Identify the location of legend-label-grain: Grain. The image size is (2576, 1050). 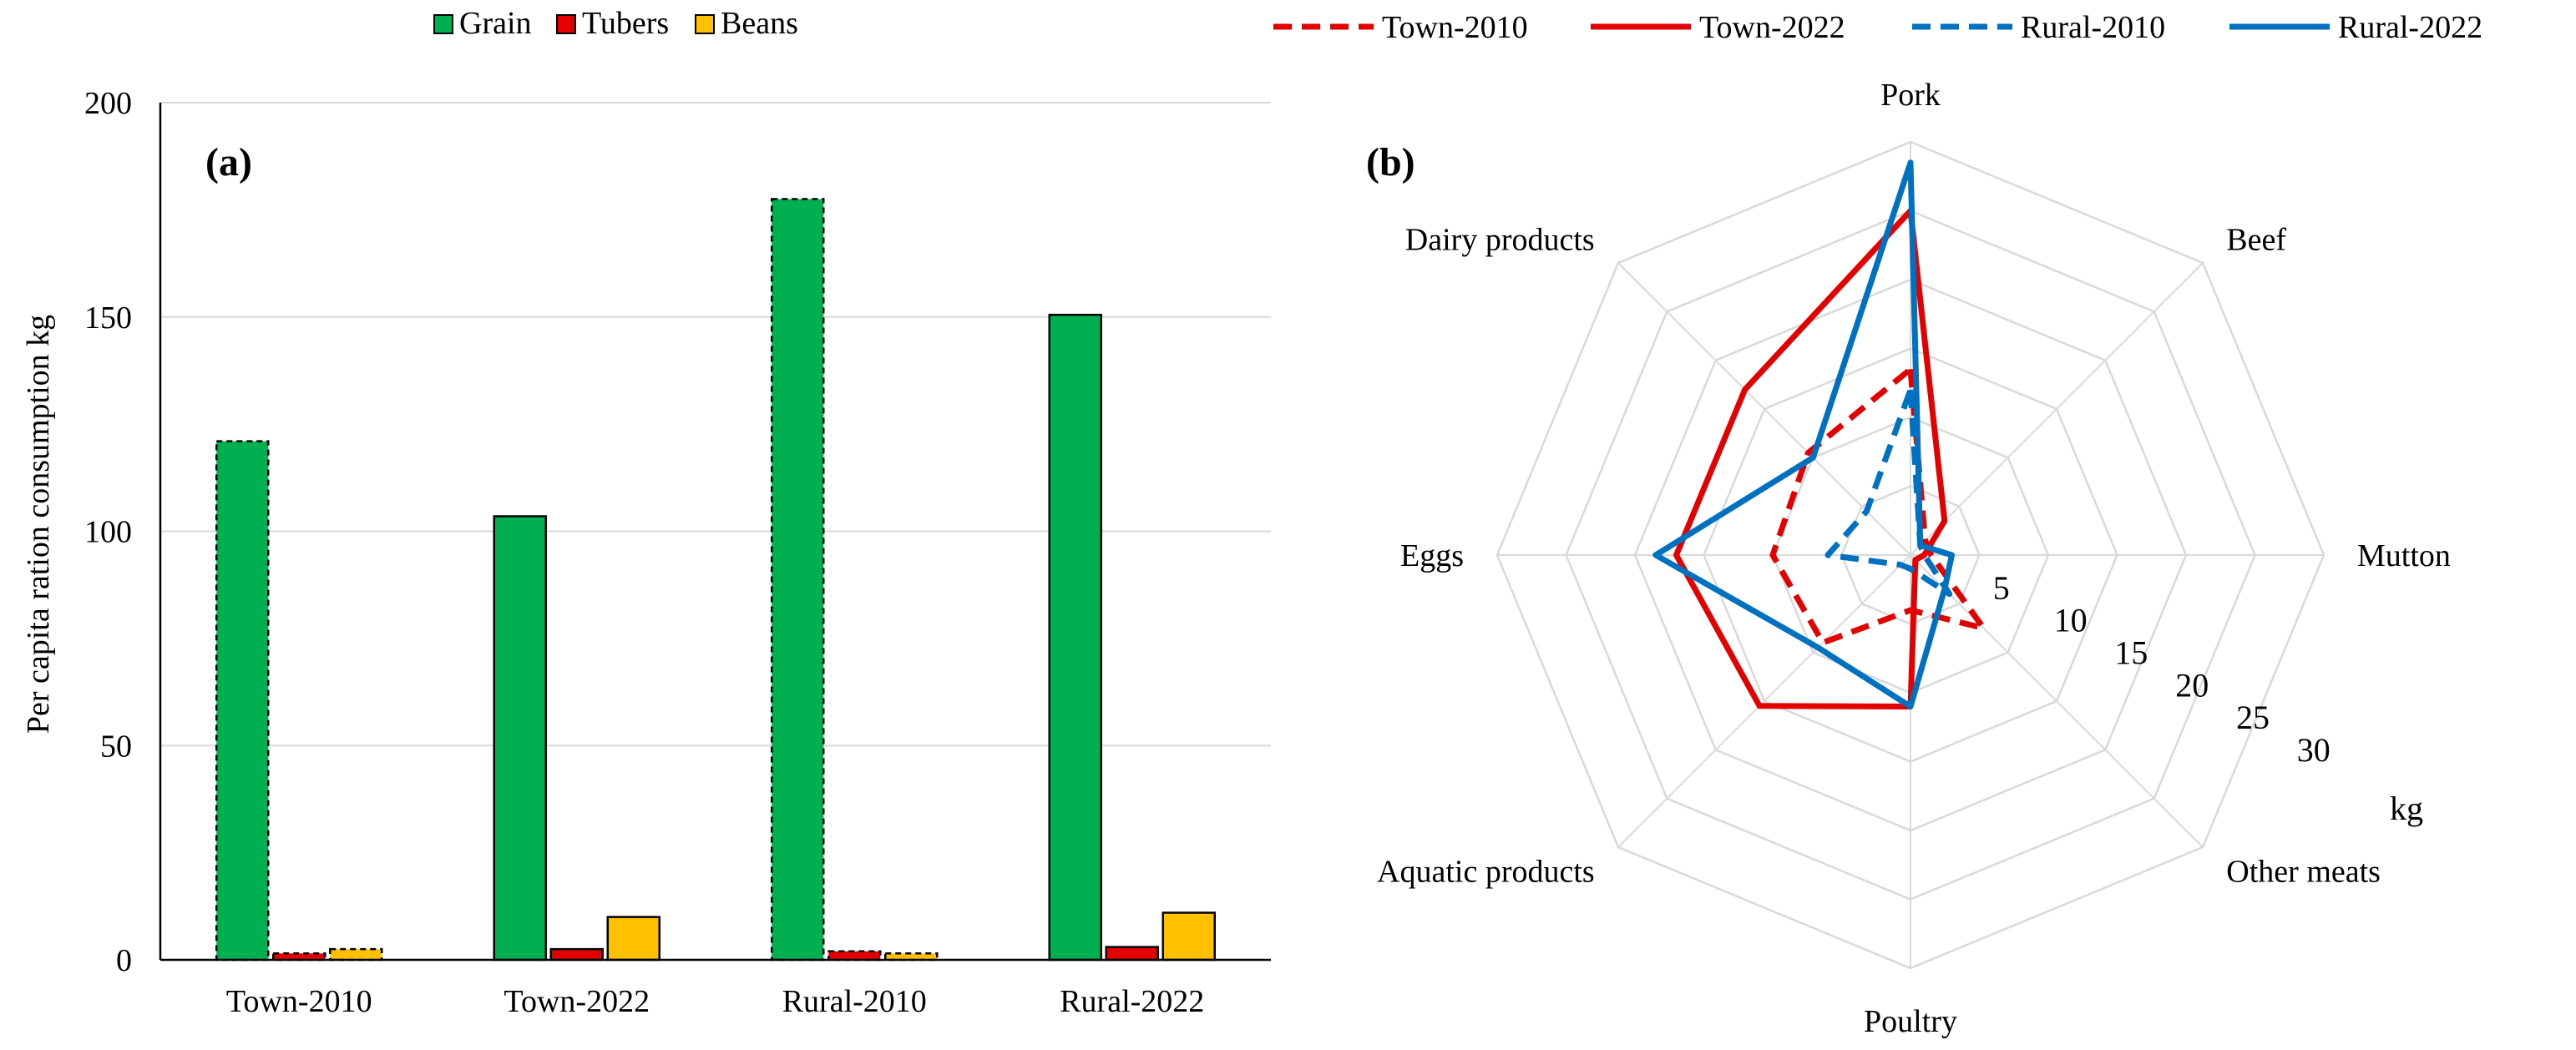
(495, 23).